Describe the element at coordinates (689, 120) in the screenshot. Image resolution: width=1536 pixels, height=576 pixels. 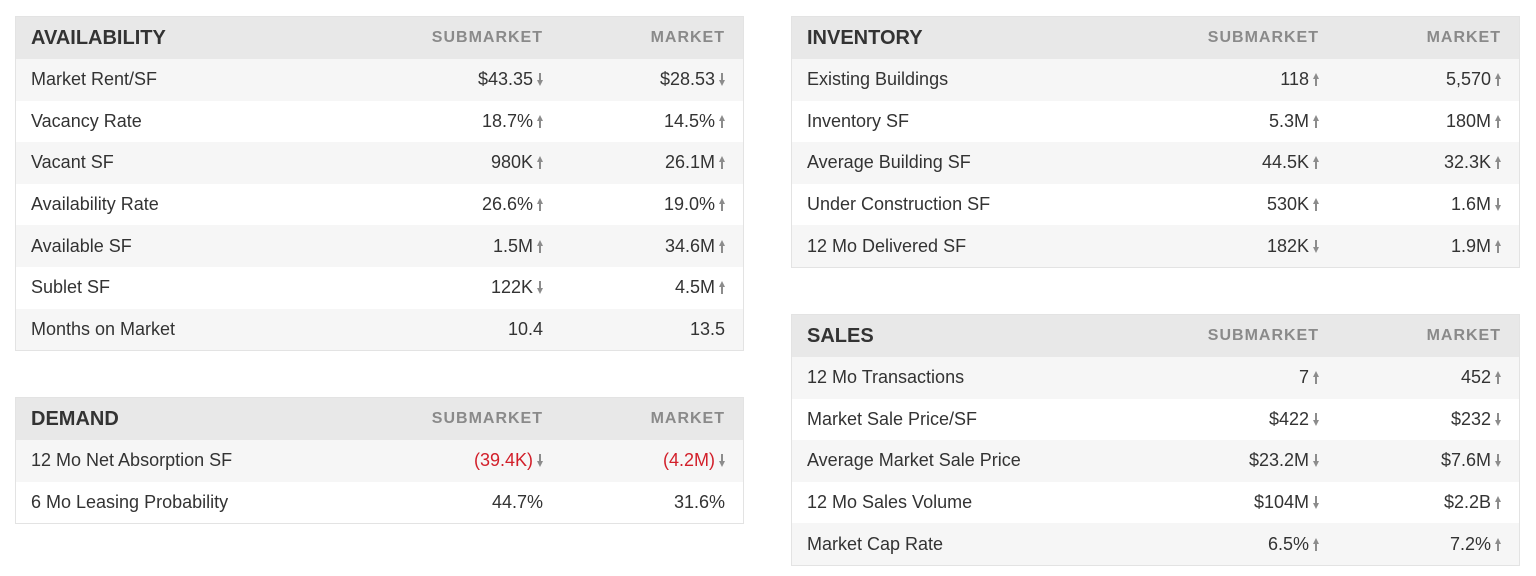
I see `market-value: 14.5%` at that location.